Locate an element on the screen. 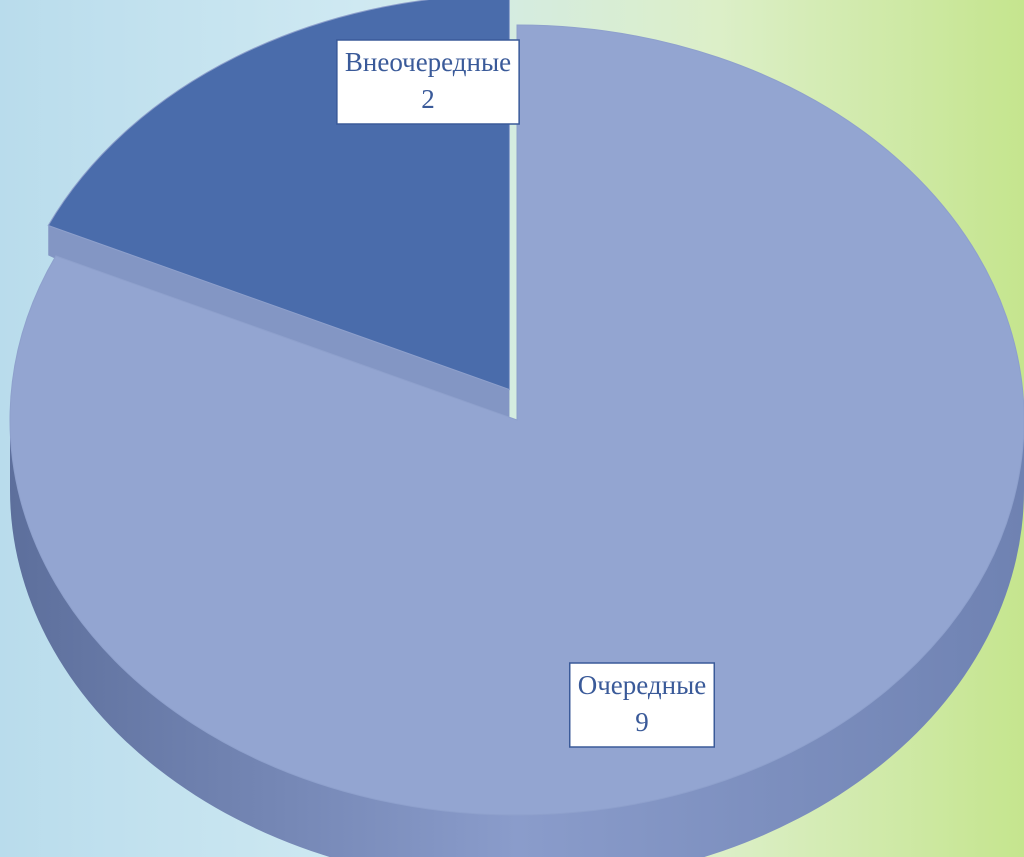 This screenshot has width=1024, height=857. label-name: Внеочередные is located at coordinates (428, 62).